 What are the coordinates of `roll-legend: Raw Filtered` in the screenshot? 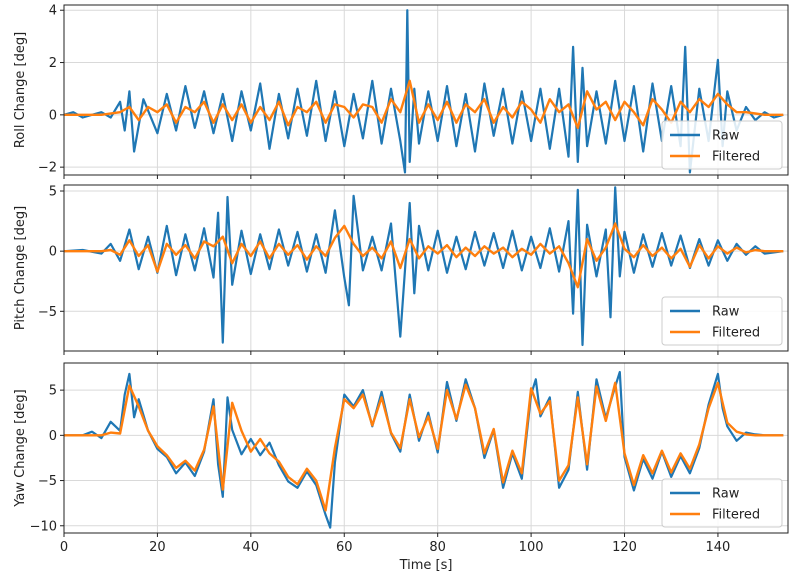 It's located at (722, 145).